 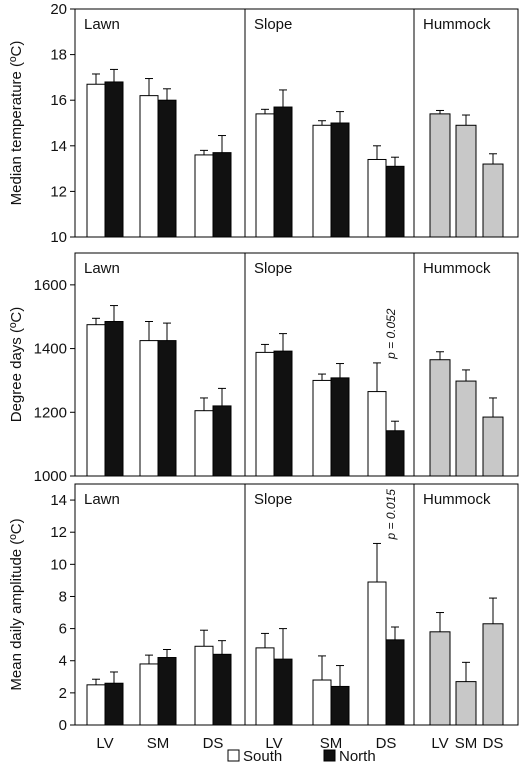 I want to click on y-axis-label: Mean daily amplitude (ºC), so click(x=16, y=604).